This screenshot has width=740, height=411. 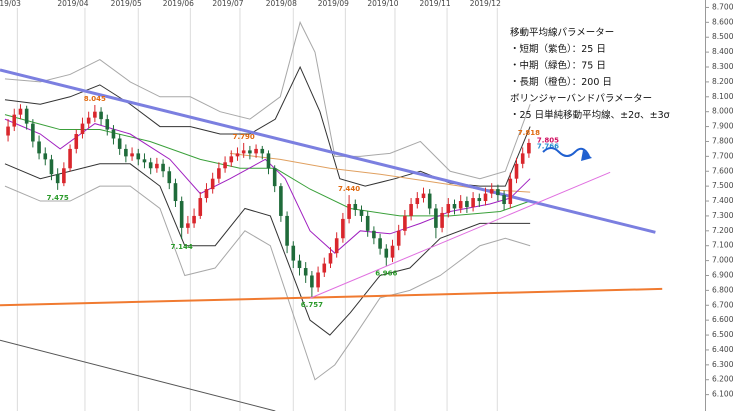 What do you see at coordinates (590, 115) in the screenshot?
I see `note-text: ・25 日単純移動平均線、±2σ、±3σ` at bounding box center [590, 115].